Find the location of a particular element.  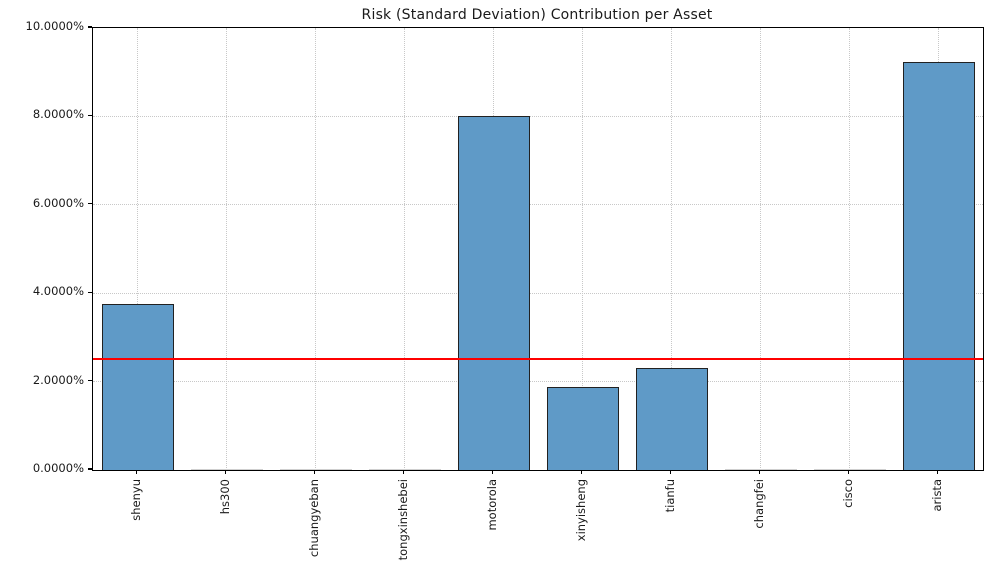

bar-shenyu is located at coordinates (137, 387).